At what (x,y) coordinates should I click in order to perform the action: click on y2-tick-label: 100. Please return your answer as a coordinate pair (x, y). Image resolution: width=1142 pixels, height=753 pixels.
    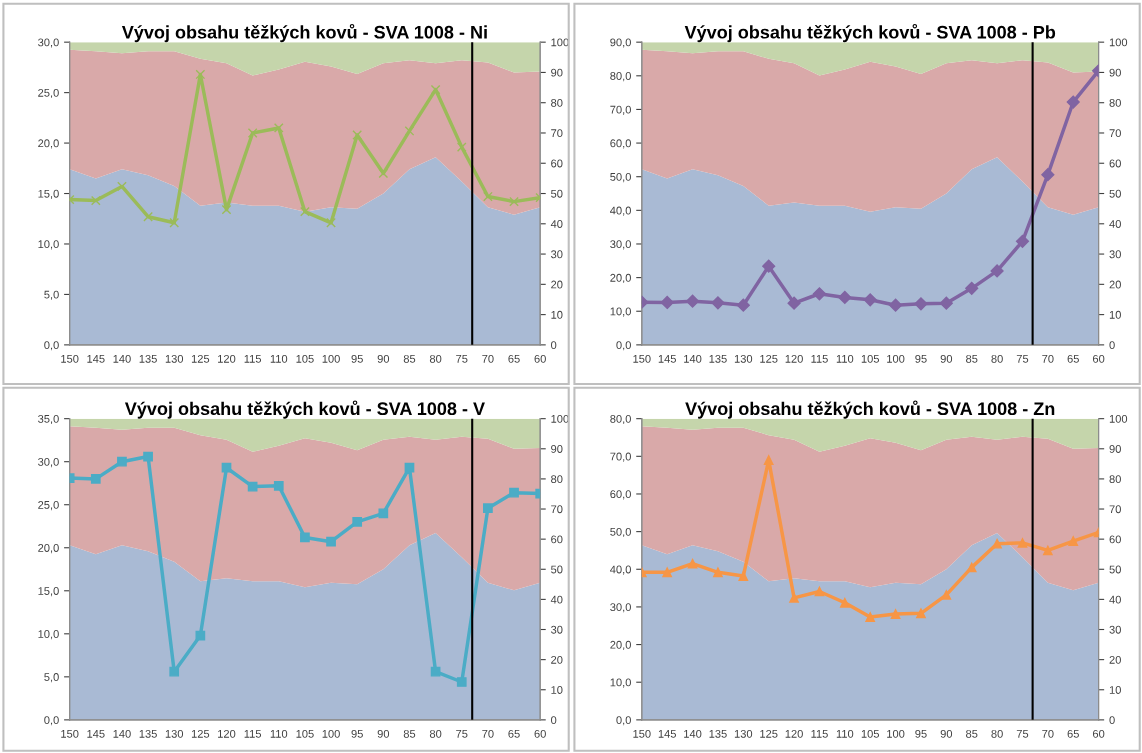
    Looking at the image, I should click on (1118, 42).